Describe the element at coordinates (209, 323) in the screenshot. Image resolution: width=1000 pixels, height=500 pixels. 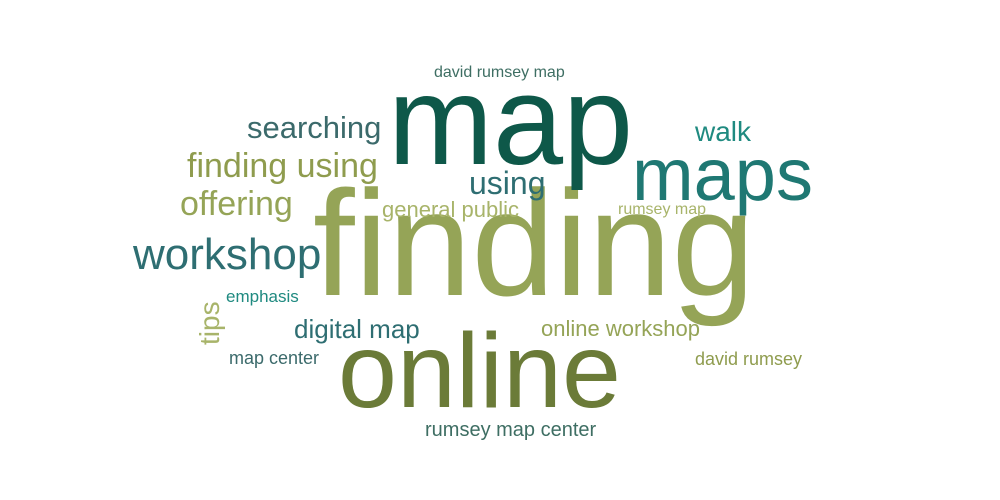
I see `word-tips: tips` at that location.